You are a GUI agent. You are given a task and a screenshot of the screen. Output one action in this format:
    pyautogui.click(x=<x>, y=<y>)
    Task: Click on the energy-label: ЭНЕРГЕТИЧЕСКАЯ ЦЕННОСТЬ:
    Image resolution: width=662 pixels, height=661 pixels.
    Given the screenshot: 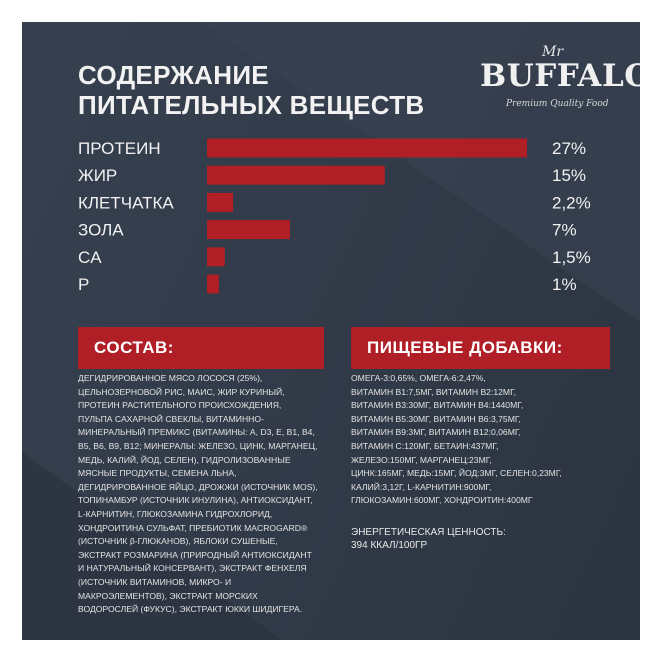 What is the action you would take?
    pyautogui.click(x=428, y=532)
    